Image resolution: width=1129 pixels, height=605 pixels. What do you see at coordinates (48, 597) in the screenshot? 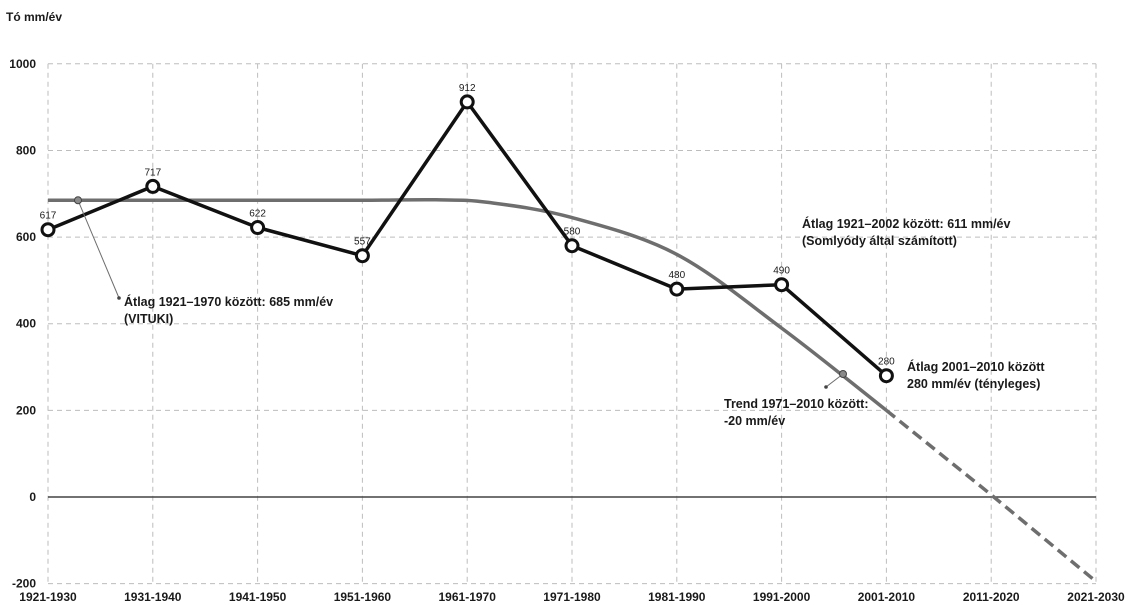
I see `x-tick-label: 1921-1930` at bounding box center [48, 597].